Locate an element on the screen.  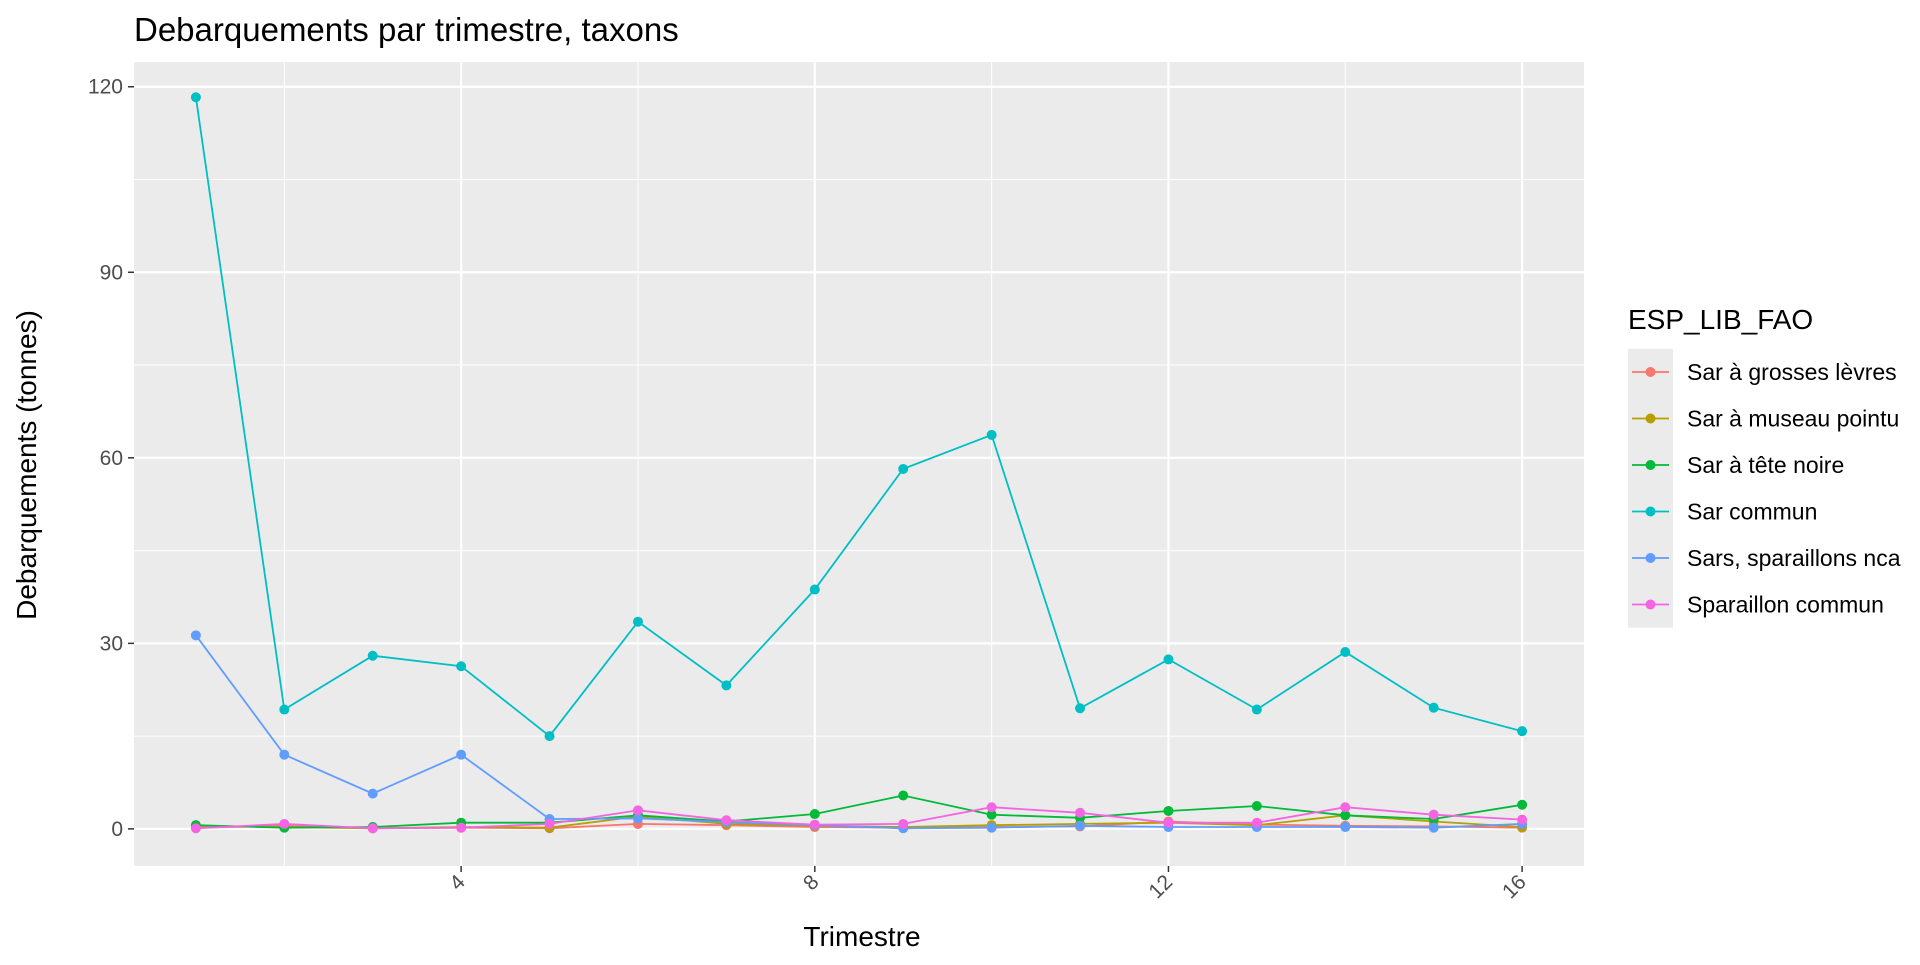
x-tick-label: 16 is located at coordinates (1514, 886).